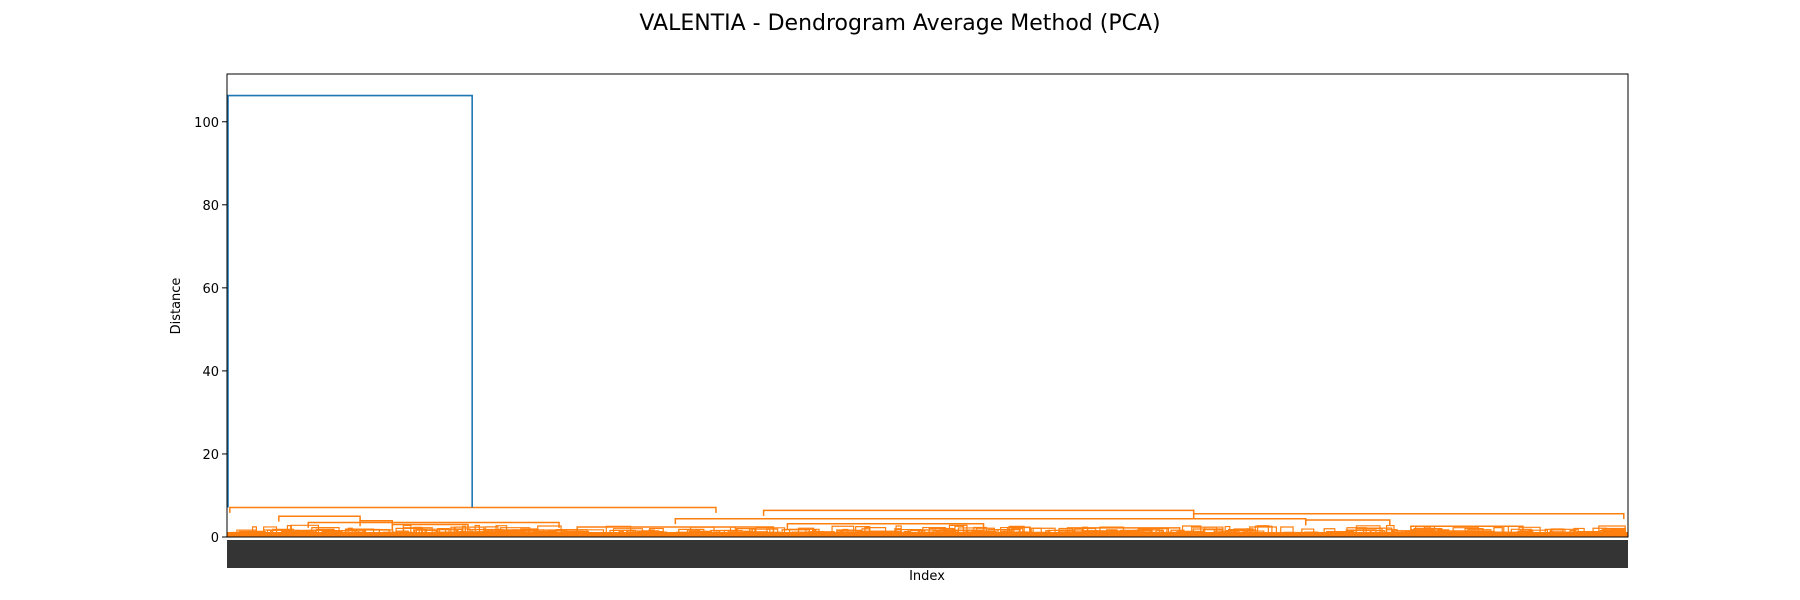 Image resolution: width=1800 pixels, height=600 pixels. What do you see at coordinates (210, 206) in the screenshot?
I see `y-tick-label: 80` at bounding box center [210, 206].